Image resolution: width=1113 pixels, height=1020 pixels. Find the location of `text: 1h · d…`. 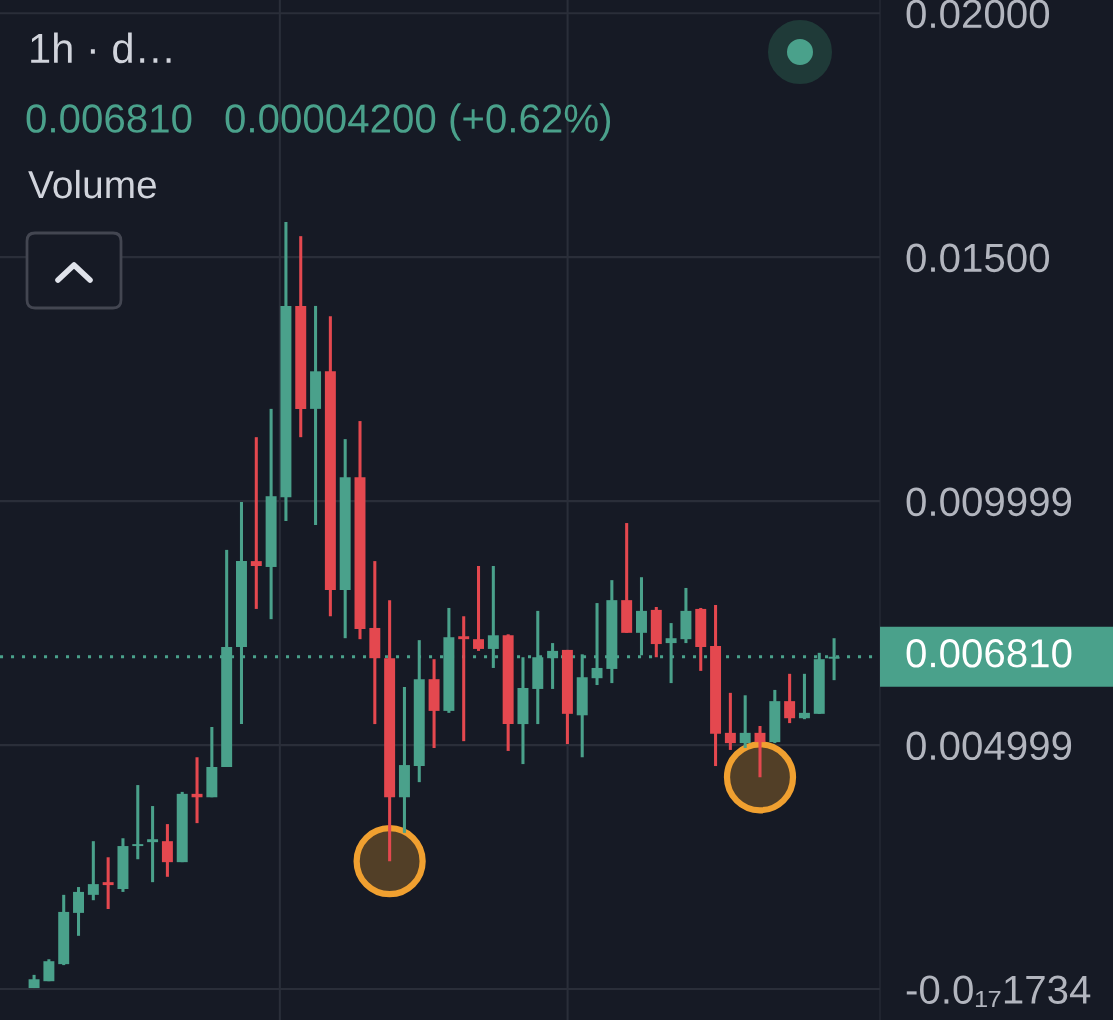

text: 1h · d… is located at coordinates (101, 48).